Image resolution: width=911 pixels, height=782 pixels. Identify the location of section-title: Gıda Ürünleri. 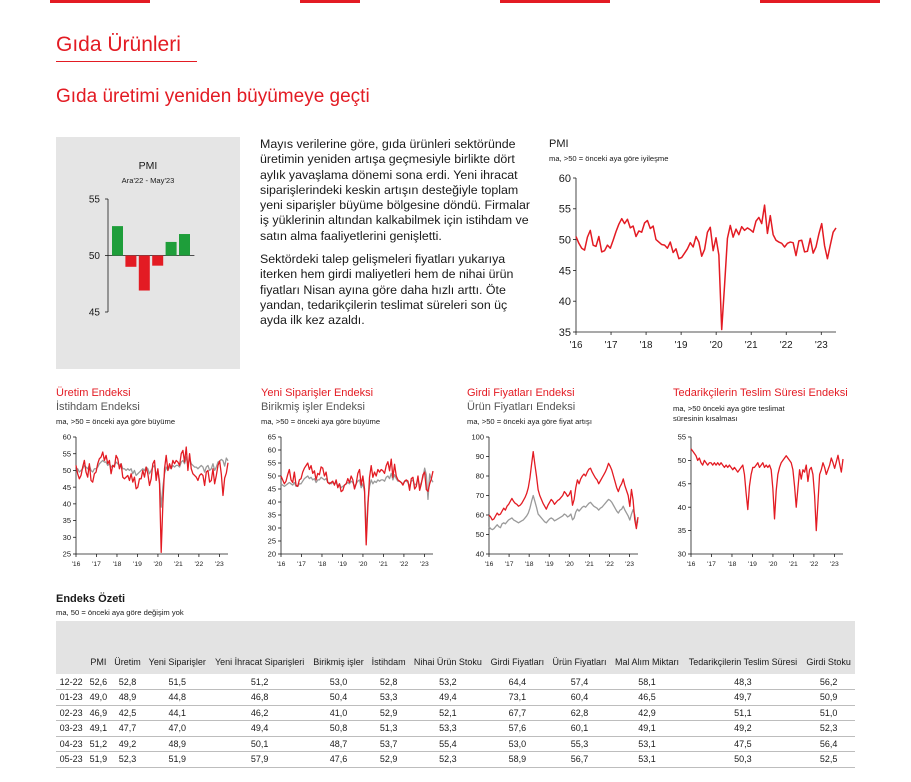
(118, 44).